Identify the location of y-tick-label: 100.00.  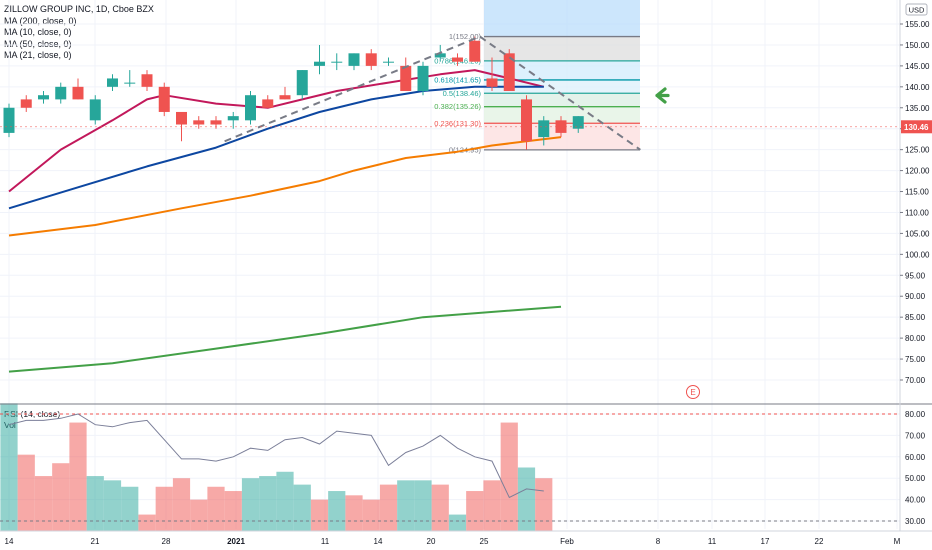
(917, 254).